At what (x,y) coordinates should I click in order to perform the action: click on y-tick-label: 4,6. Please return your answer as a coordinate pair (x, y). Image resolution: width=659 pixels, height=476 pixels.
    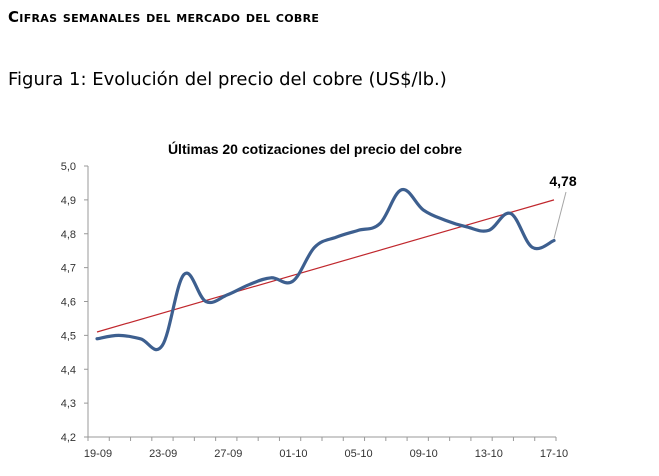
    Looking at the image, I should click on (68, 303).